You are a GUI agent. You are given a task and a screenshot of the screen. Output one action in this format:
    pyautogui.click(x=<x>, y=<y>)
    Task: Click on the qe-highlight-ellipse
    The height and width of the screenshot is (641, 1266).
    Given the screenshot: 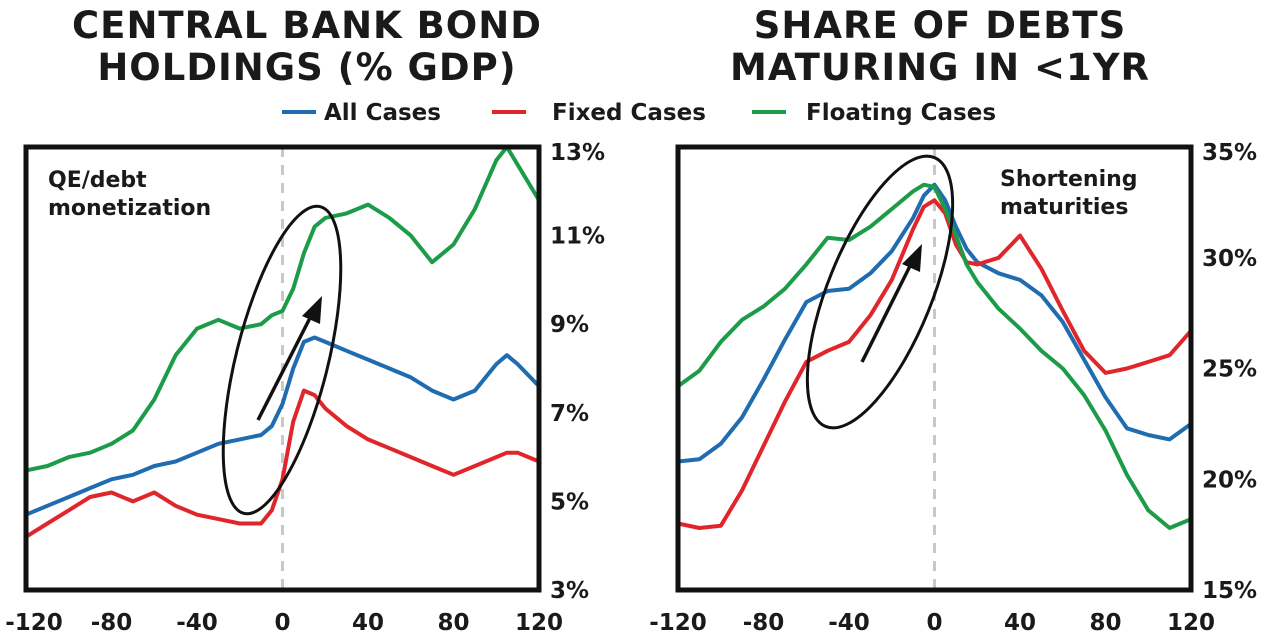 What is the action you would take?
    pyautogui.click(x=282, y=360)
    